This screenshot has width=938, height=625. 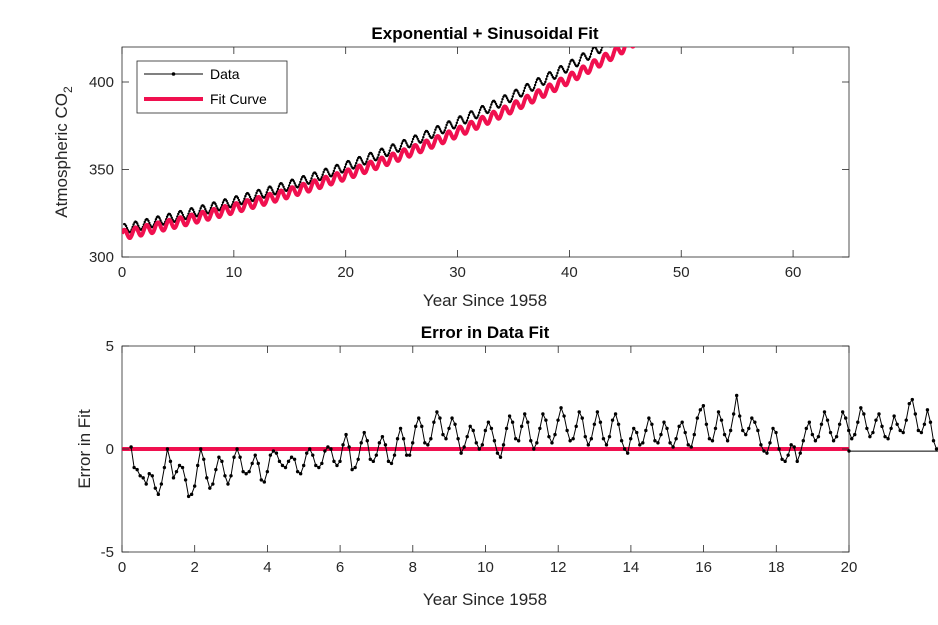 What do you see at coordinates (110, 449) in the screenshot?
I see `y-tick-label: 0` at bounding box center [110, 449].